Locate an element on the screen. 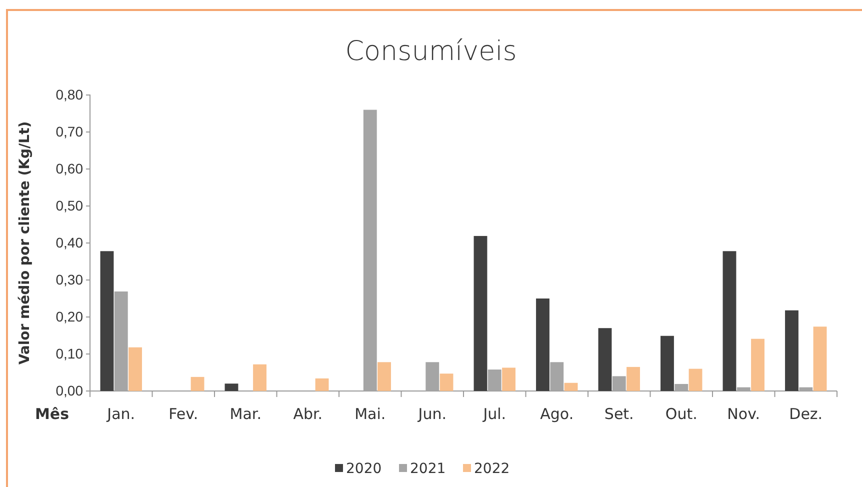 Image resolution: width=862 pixels, height=487 pixels. x-tick-label: Abr. is located at coordinates (308, 414).